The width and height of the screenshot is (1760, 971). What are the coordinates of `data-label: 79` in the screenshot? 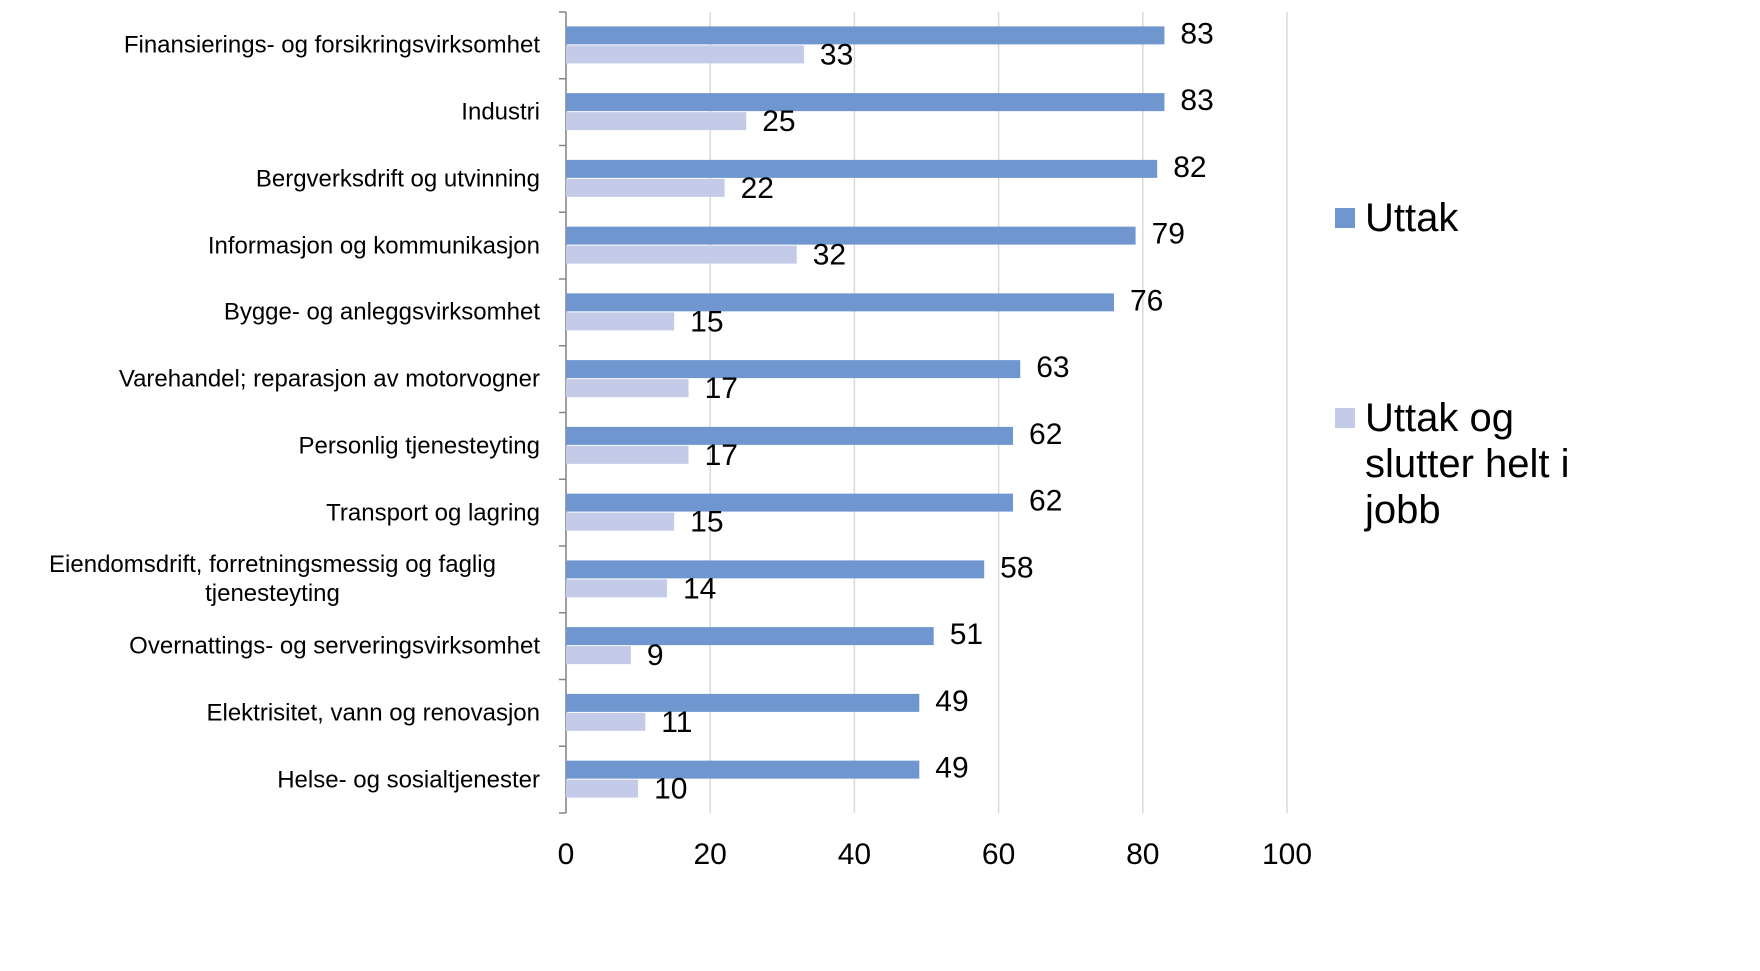 It's located at (1168, 234).